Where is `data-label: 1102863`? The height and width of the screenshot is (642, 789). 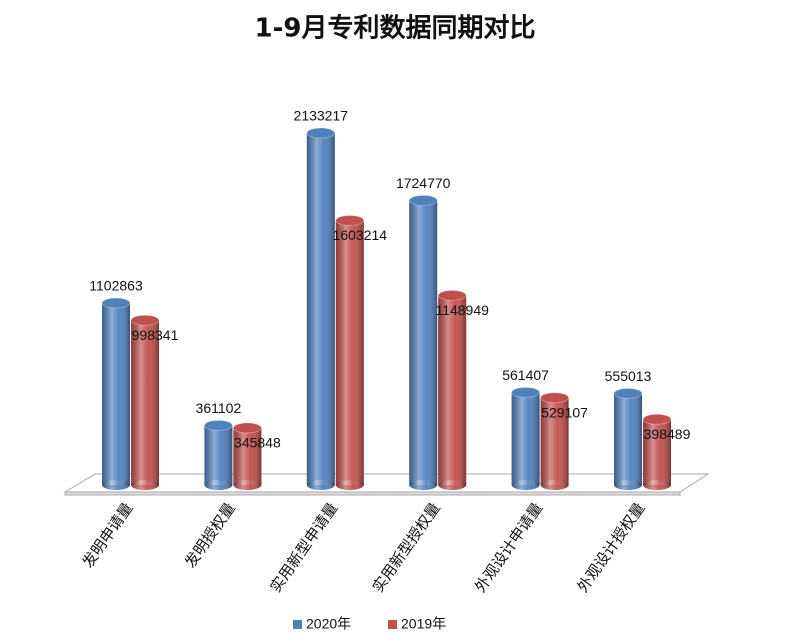
data-label: 1102863 is located at coordinates (116, 286).